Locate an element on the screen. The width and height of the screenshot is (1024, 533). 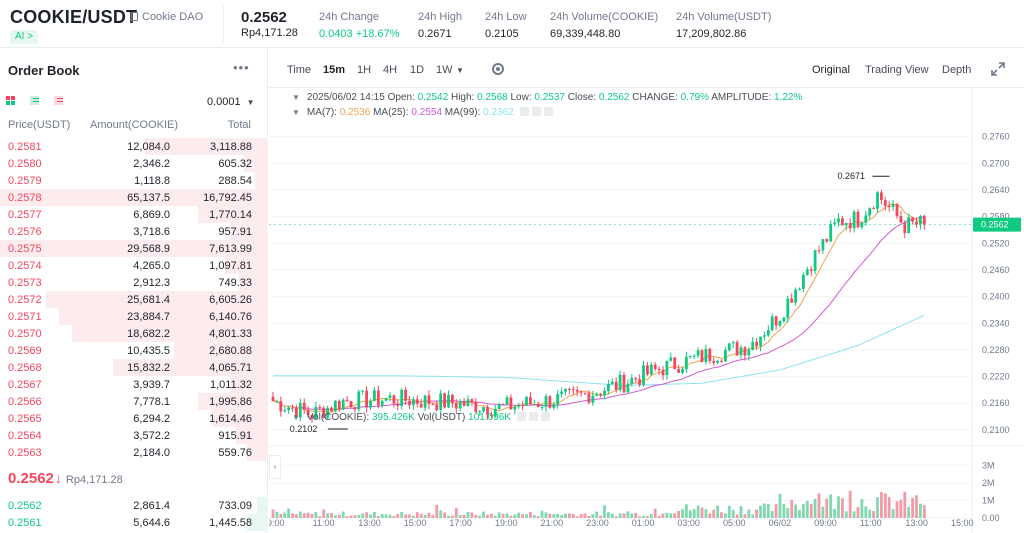
ask-row: 0.2574 4,265.0 1,097.81 is located at coordinates (134, 265).